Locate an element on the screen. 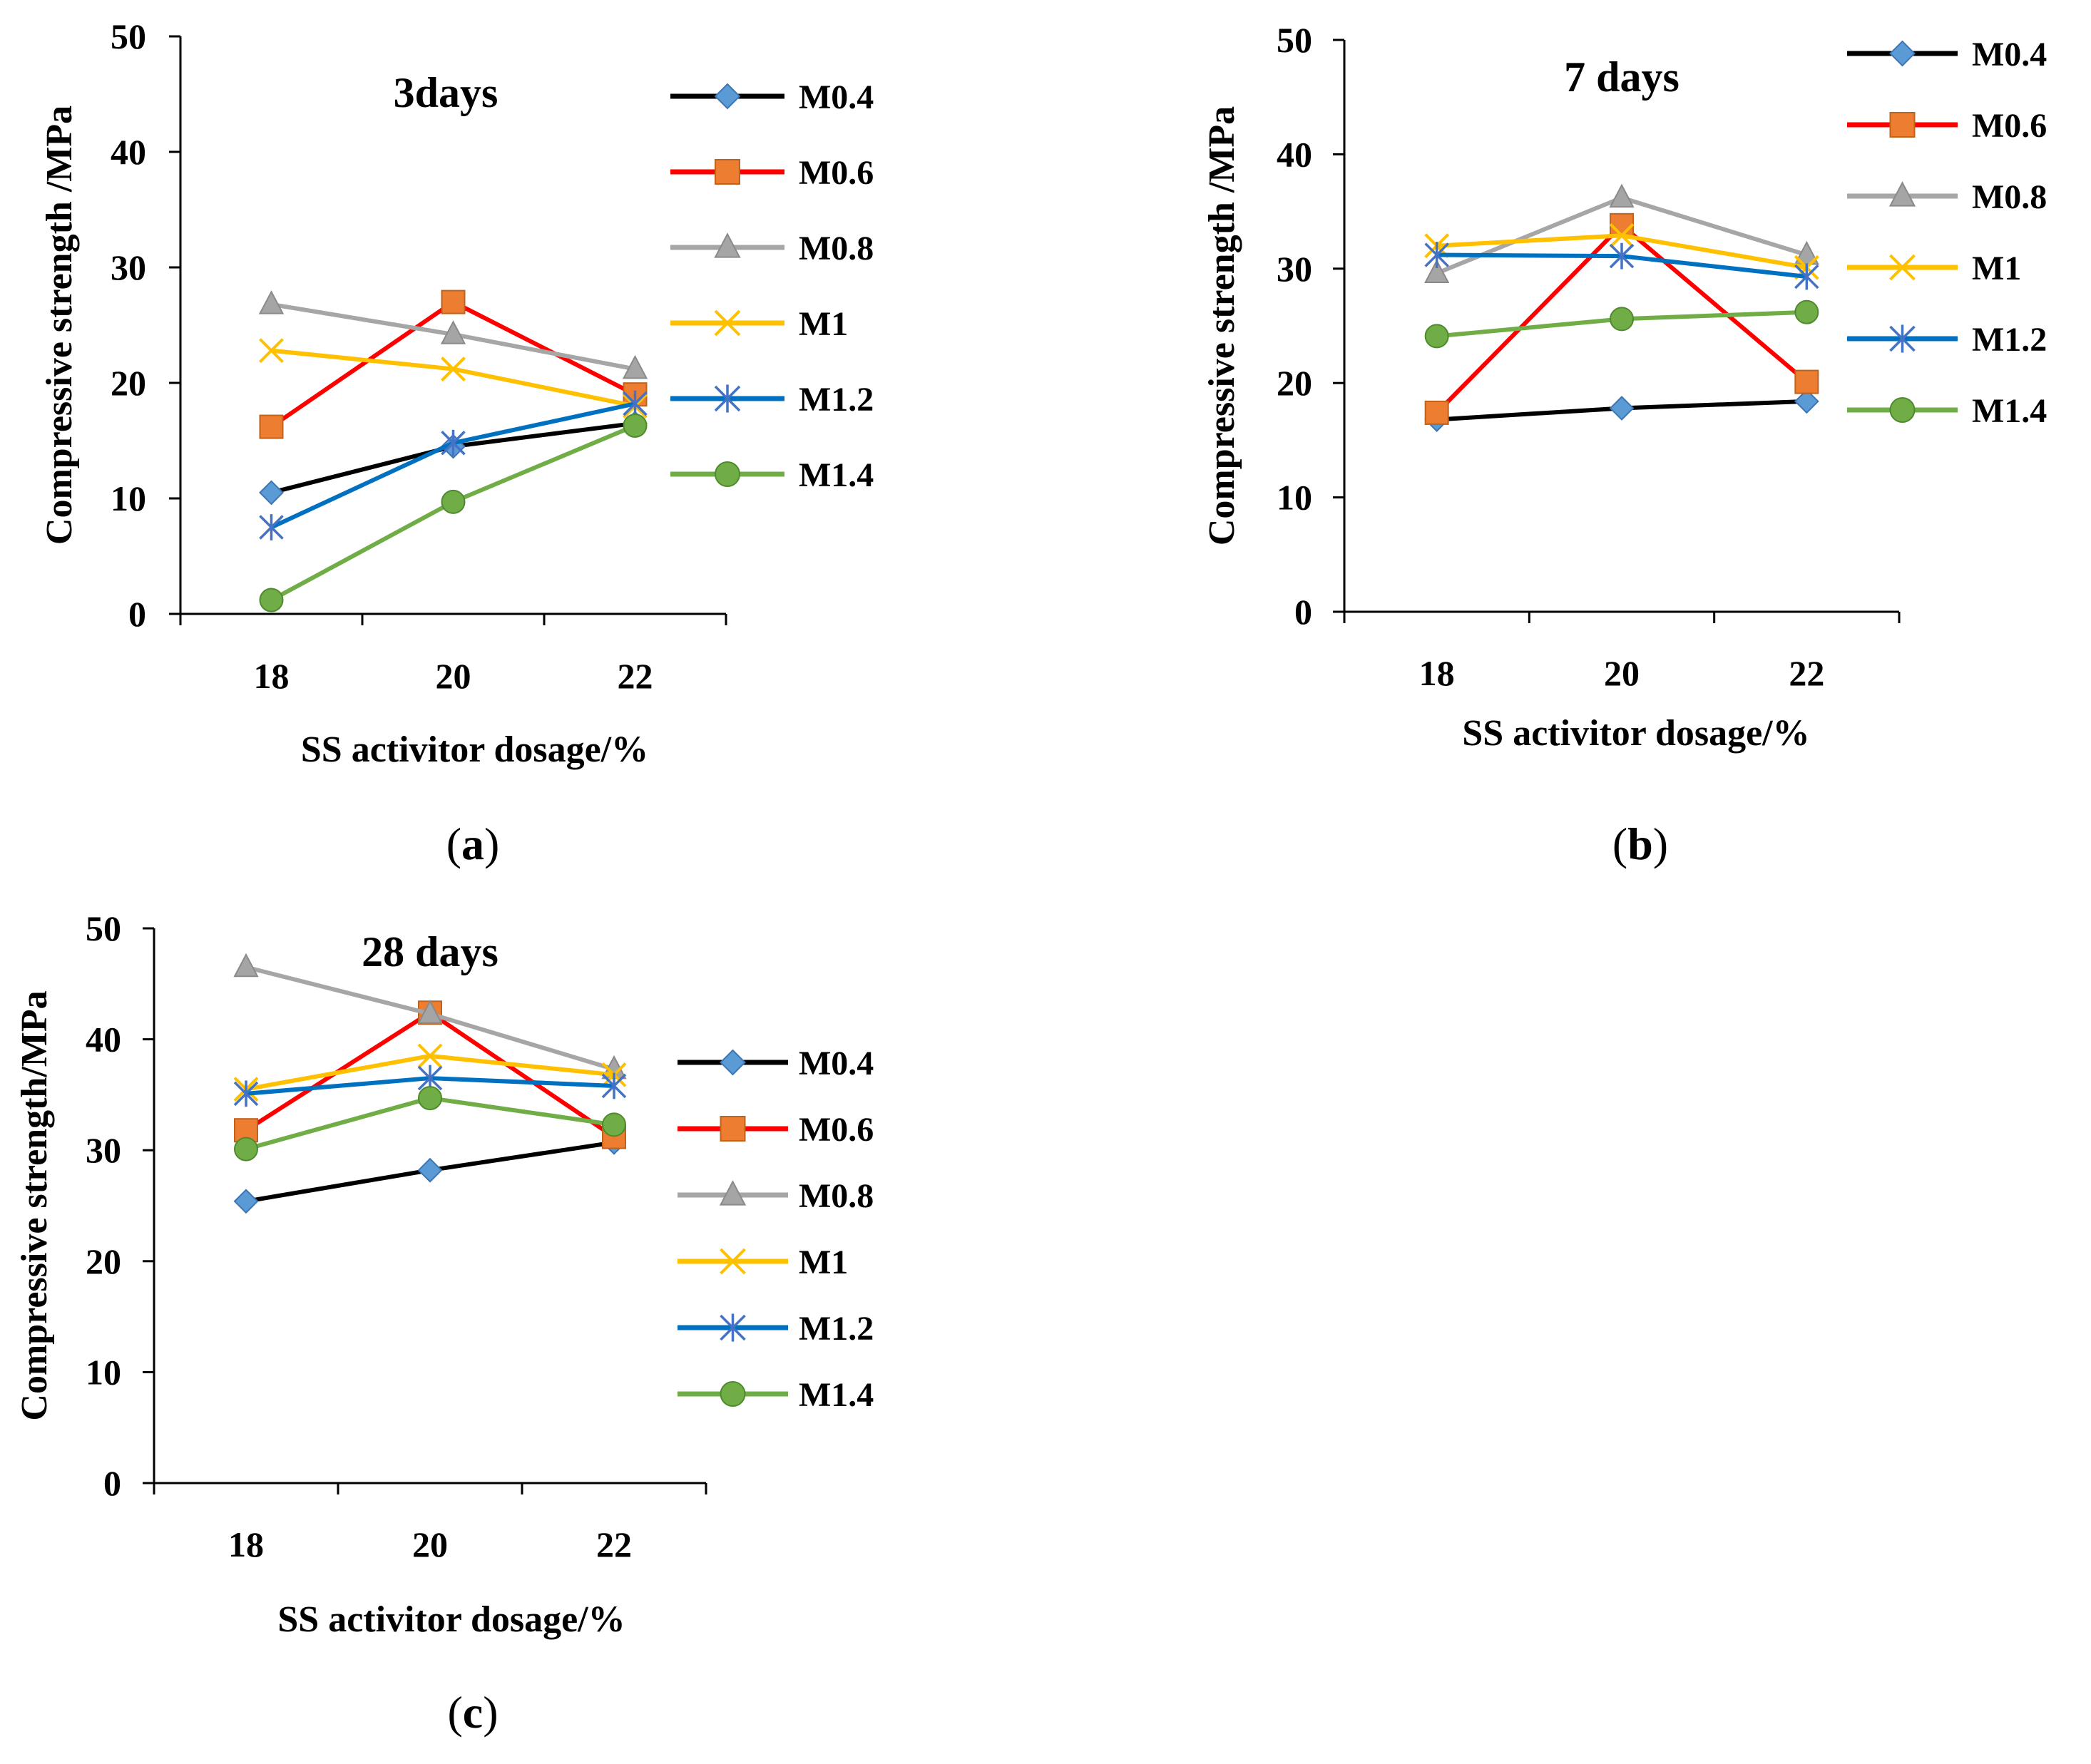  legend-item-m0-8: M0.8 is located at coordinates (772, 248).